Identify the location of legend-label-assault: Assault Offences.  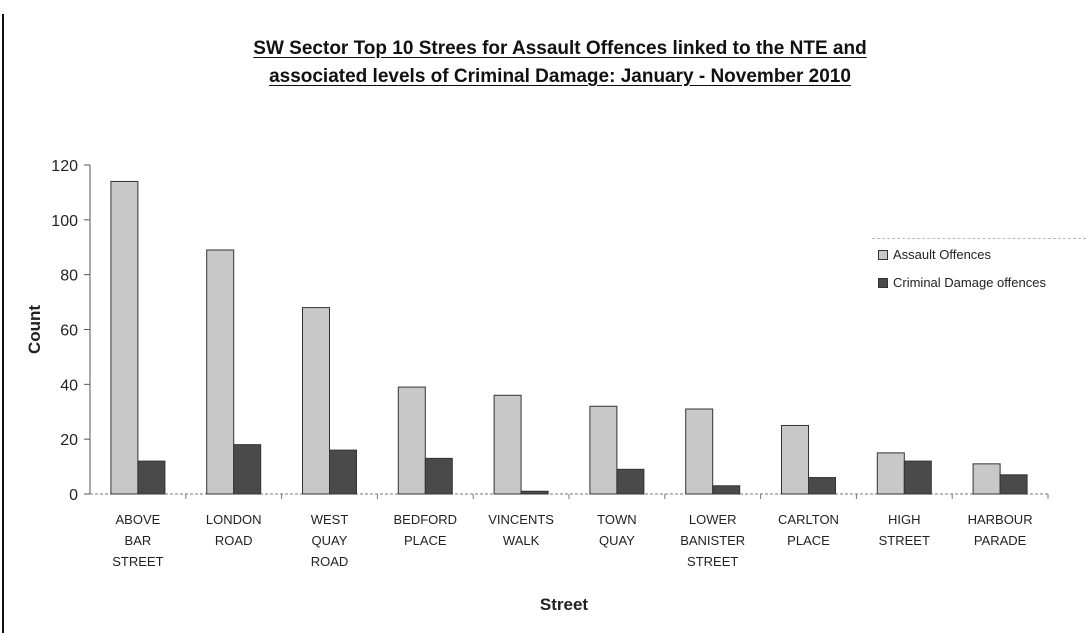
(942, 254).